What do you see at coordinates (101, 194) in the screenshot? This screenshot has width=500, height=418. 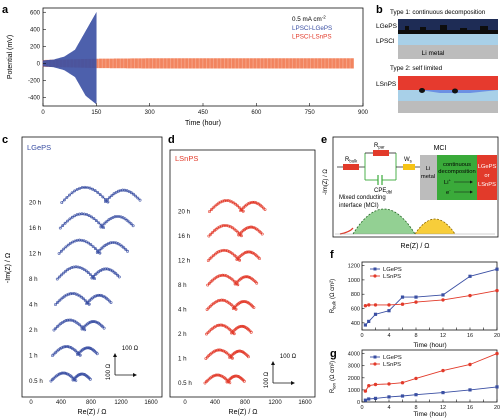 I see `fit-line` at bounding box center [101, 194].